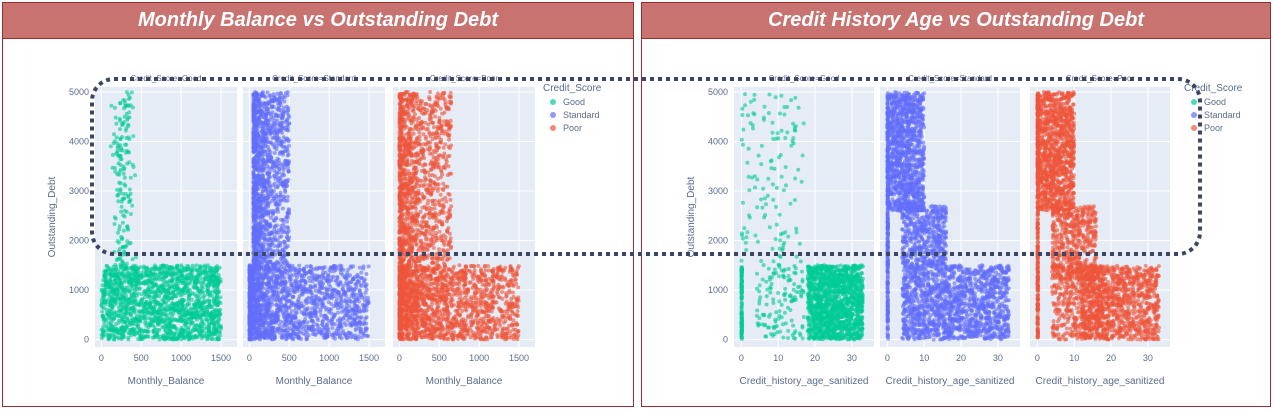 This screenshot has height=409, width=1273. I want to click on facet-title: Credit_Score=Good, so click(166, 78).